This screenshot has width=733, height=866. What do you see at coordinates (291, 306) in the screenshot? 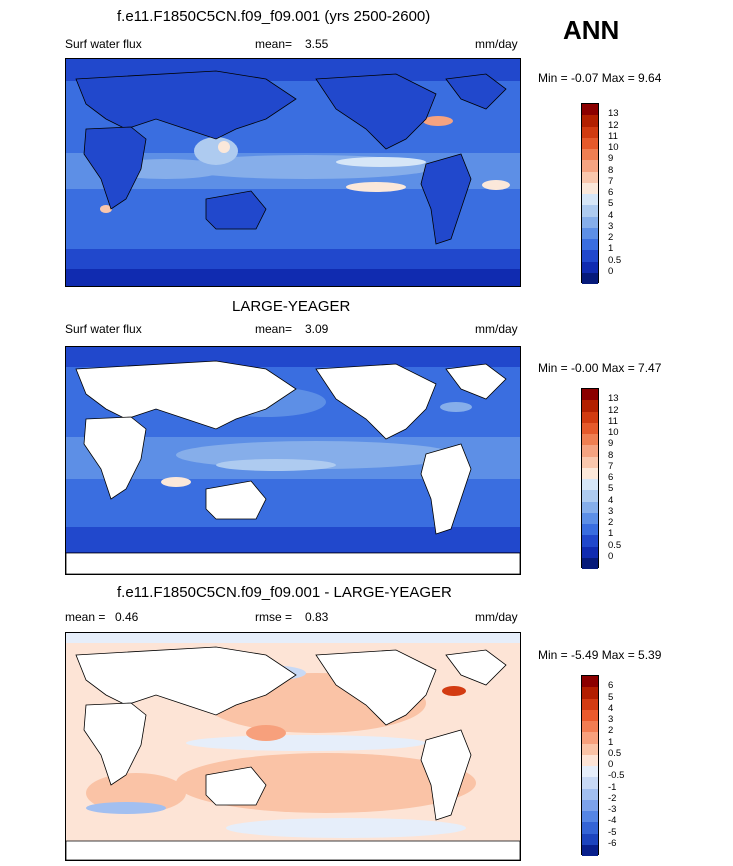
I see `panel-2-title: LARGE-YEAGER` at bounding box center [291, 306].